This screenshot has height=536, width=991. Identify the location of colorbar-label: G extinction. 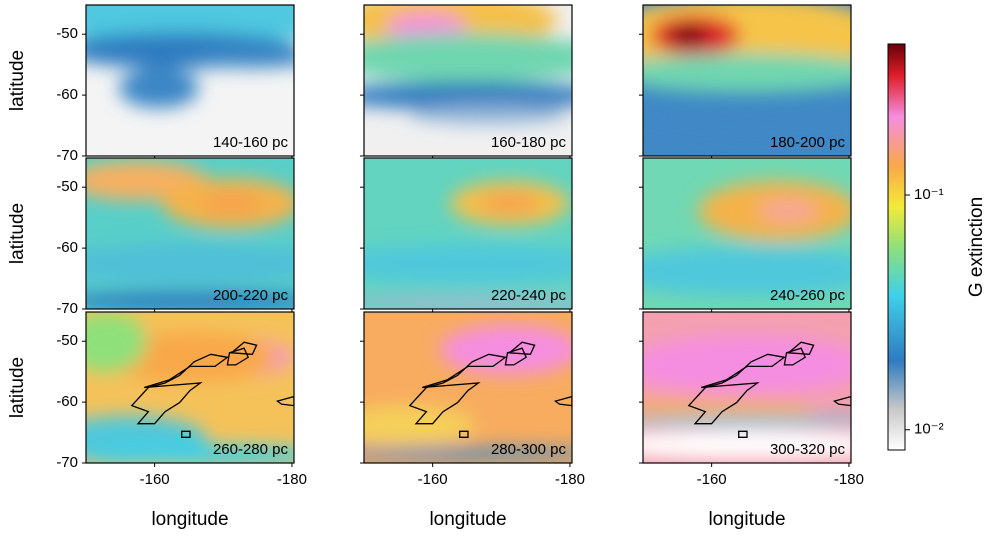
(976, 247).